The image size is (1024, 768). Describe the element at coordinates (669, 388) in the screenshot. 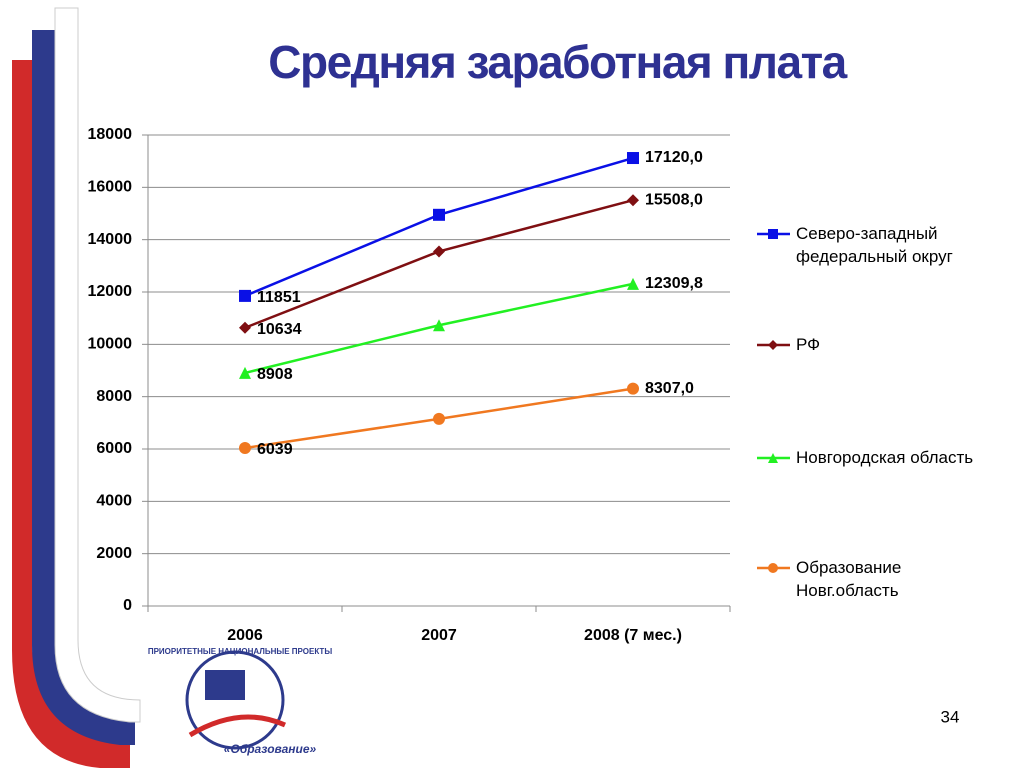

I see `data-label: 8307,0` at that location.